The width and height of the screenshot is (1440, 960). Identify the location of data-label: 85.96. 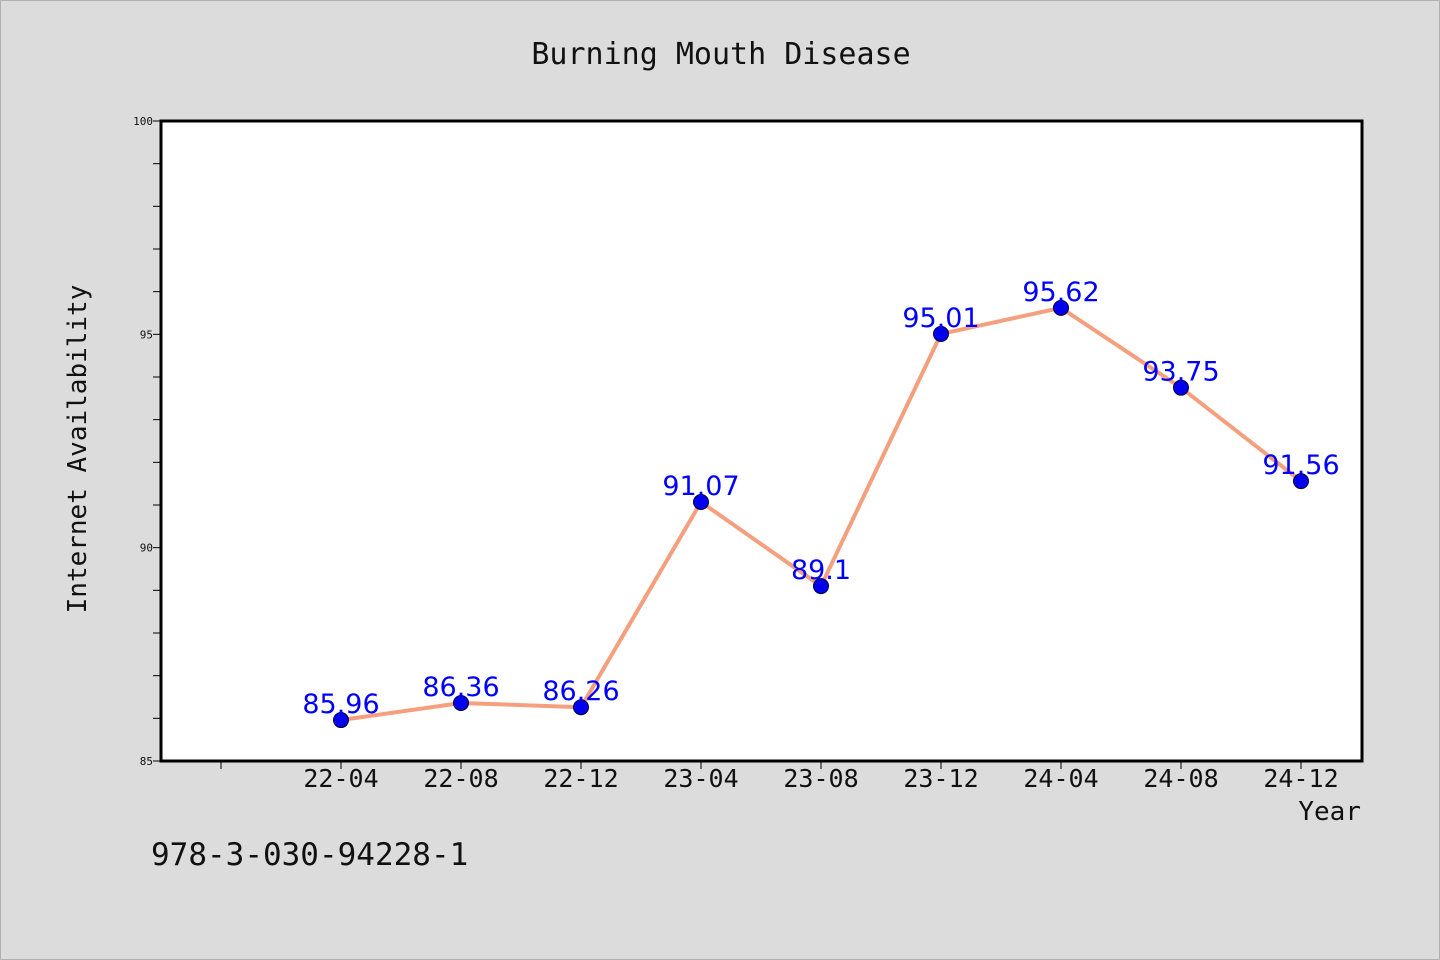
(340, 704).